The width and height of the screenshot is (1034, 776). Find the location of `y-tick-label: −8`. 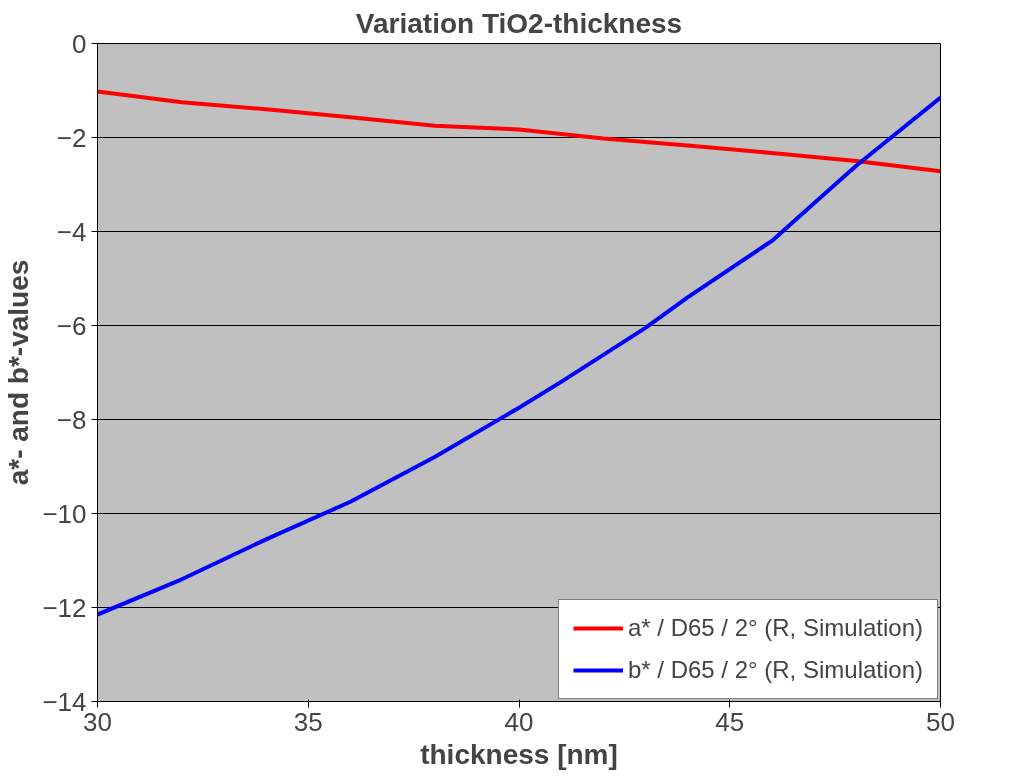

y-tick-label: −8 is located at coordinates (71, 419).